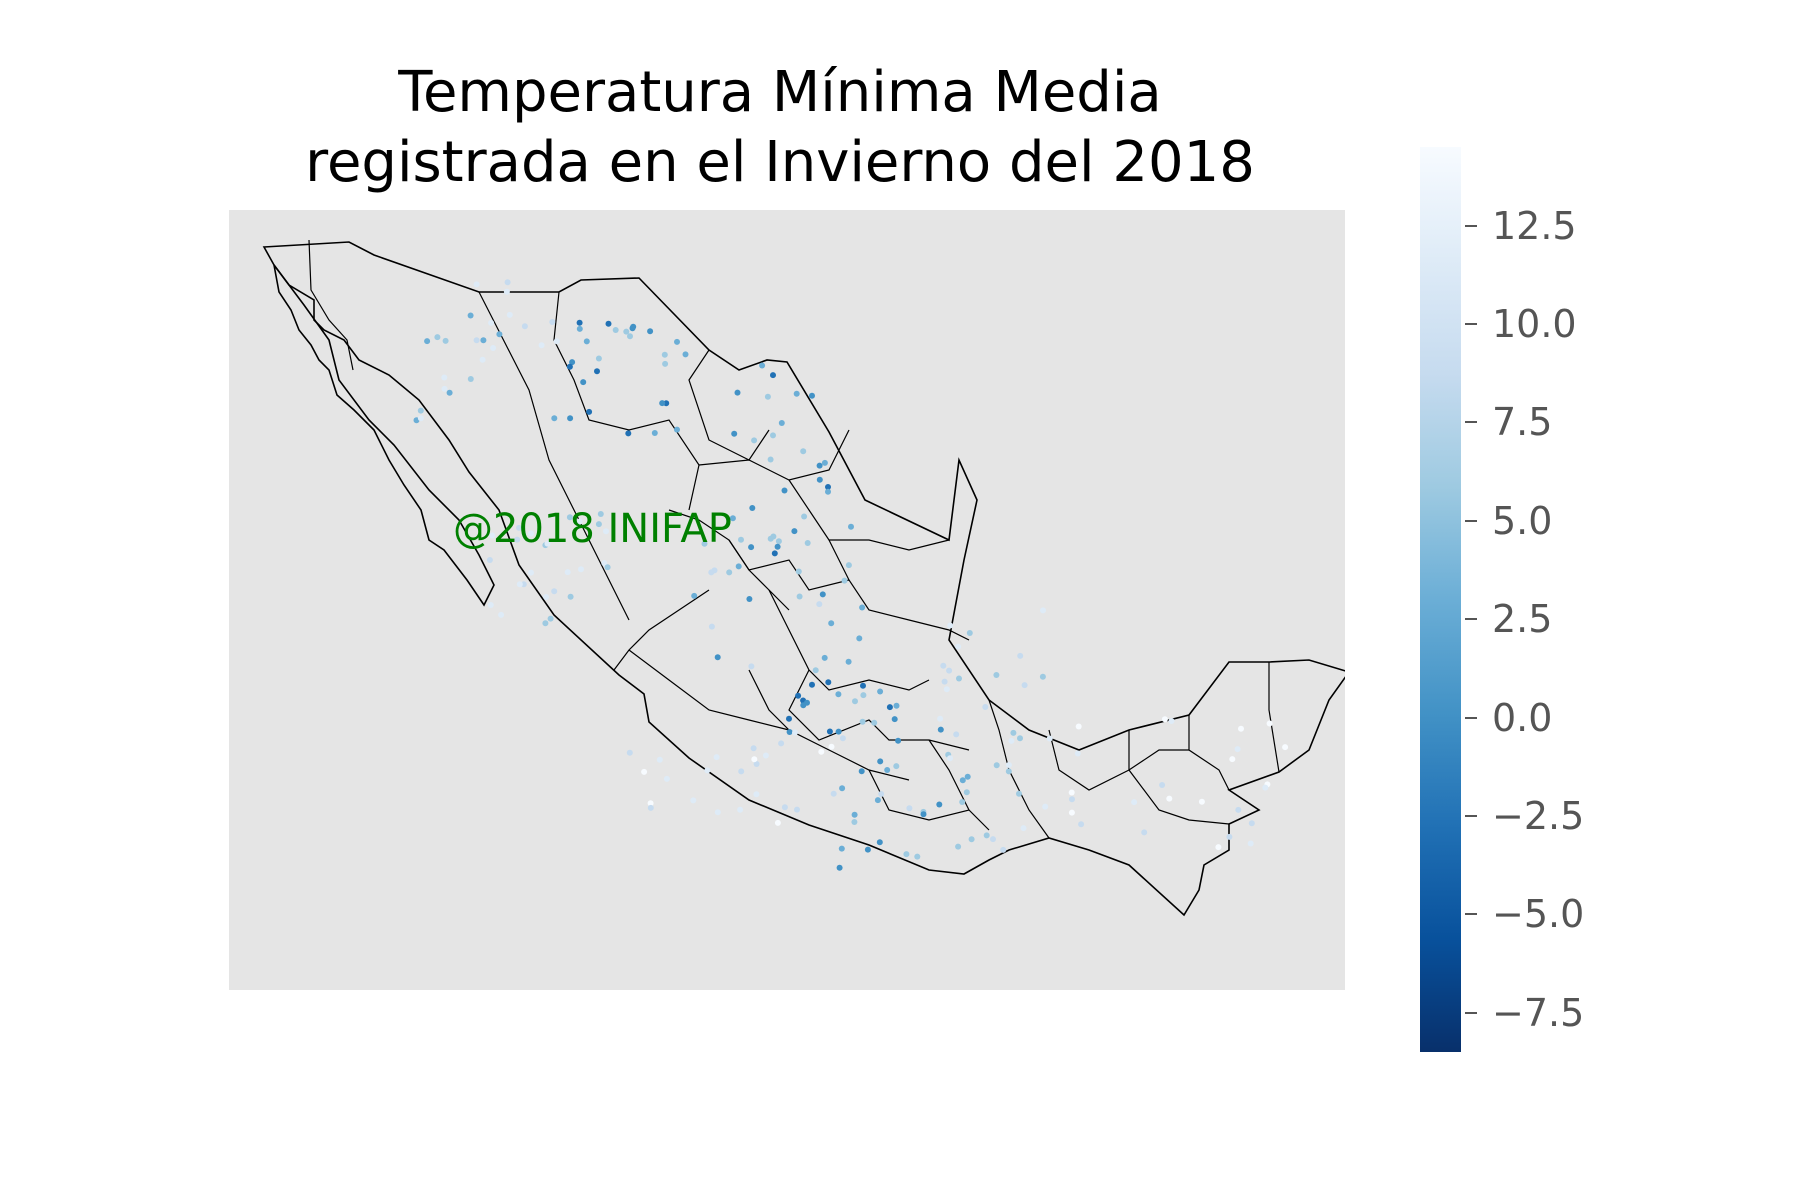 This screenshot has width=1800, height=1200. Describe the element at coordinates (1534, 324) in the screenshot. I see `colorbar-tick-label-1: 10.0` at that location.